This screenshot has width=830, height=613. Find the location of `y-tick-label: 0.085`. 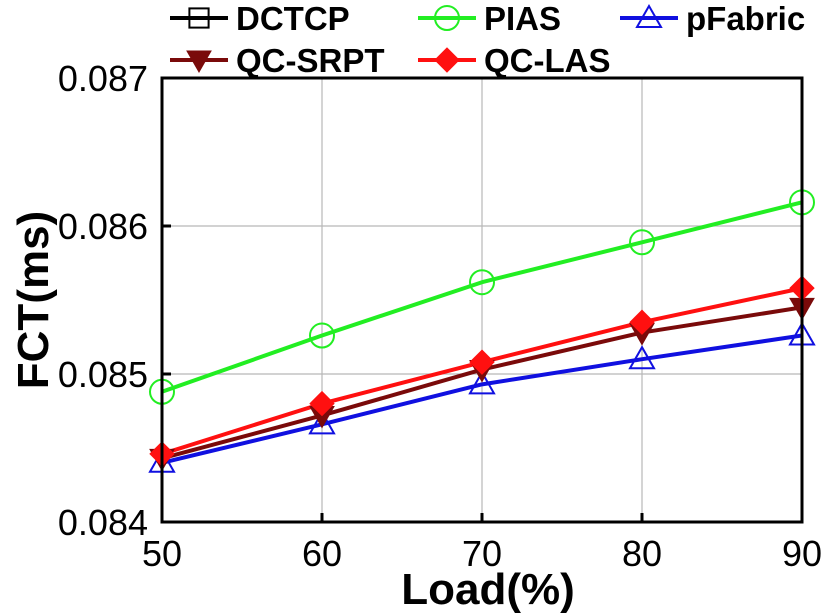

y-tick-label: 0.085 is located at coordinates (103, 374).